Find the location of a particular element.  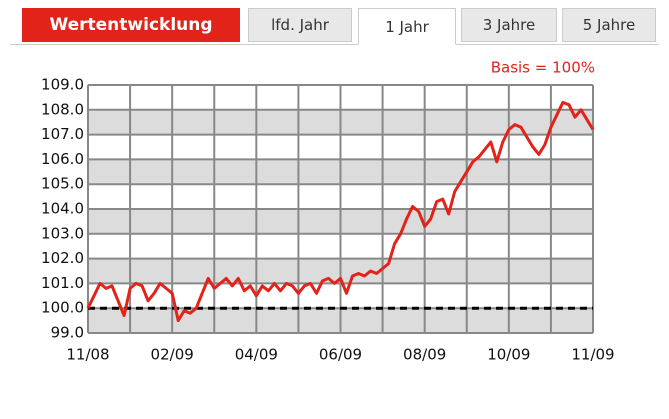

annotation: Basis = 100% is located at coordinates (543, 68).